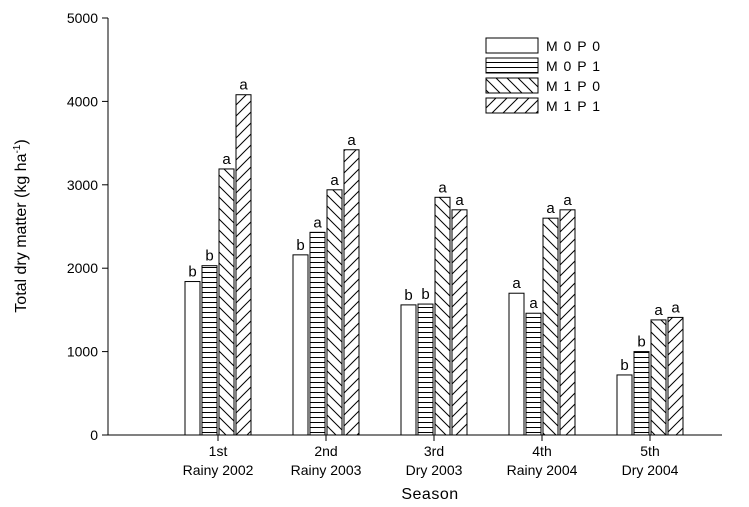 The height and width of the screenshot is (507, 749). Describe the element at coordinates (543, 65) in the screenshot. I see `legend-item: M 0 P 1` at that location.